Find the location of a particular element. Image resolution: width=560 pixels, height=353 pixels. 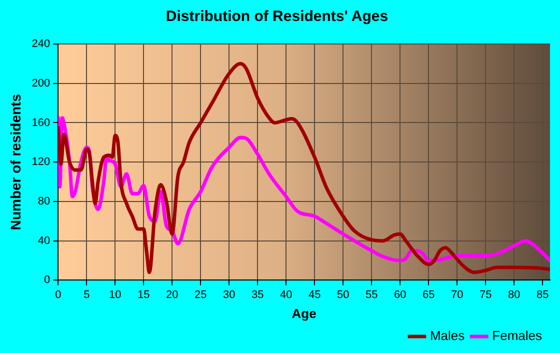

x-tick-label: 85 is located at coordinates (542, 294).